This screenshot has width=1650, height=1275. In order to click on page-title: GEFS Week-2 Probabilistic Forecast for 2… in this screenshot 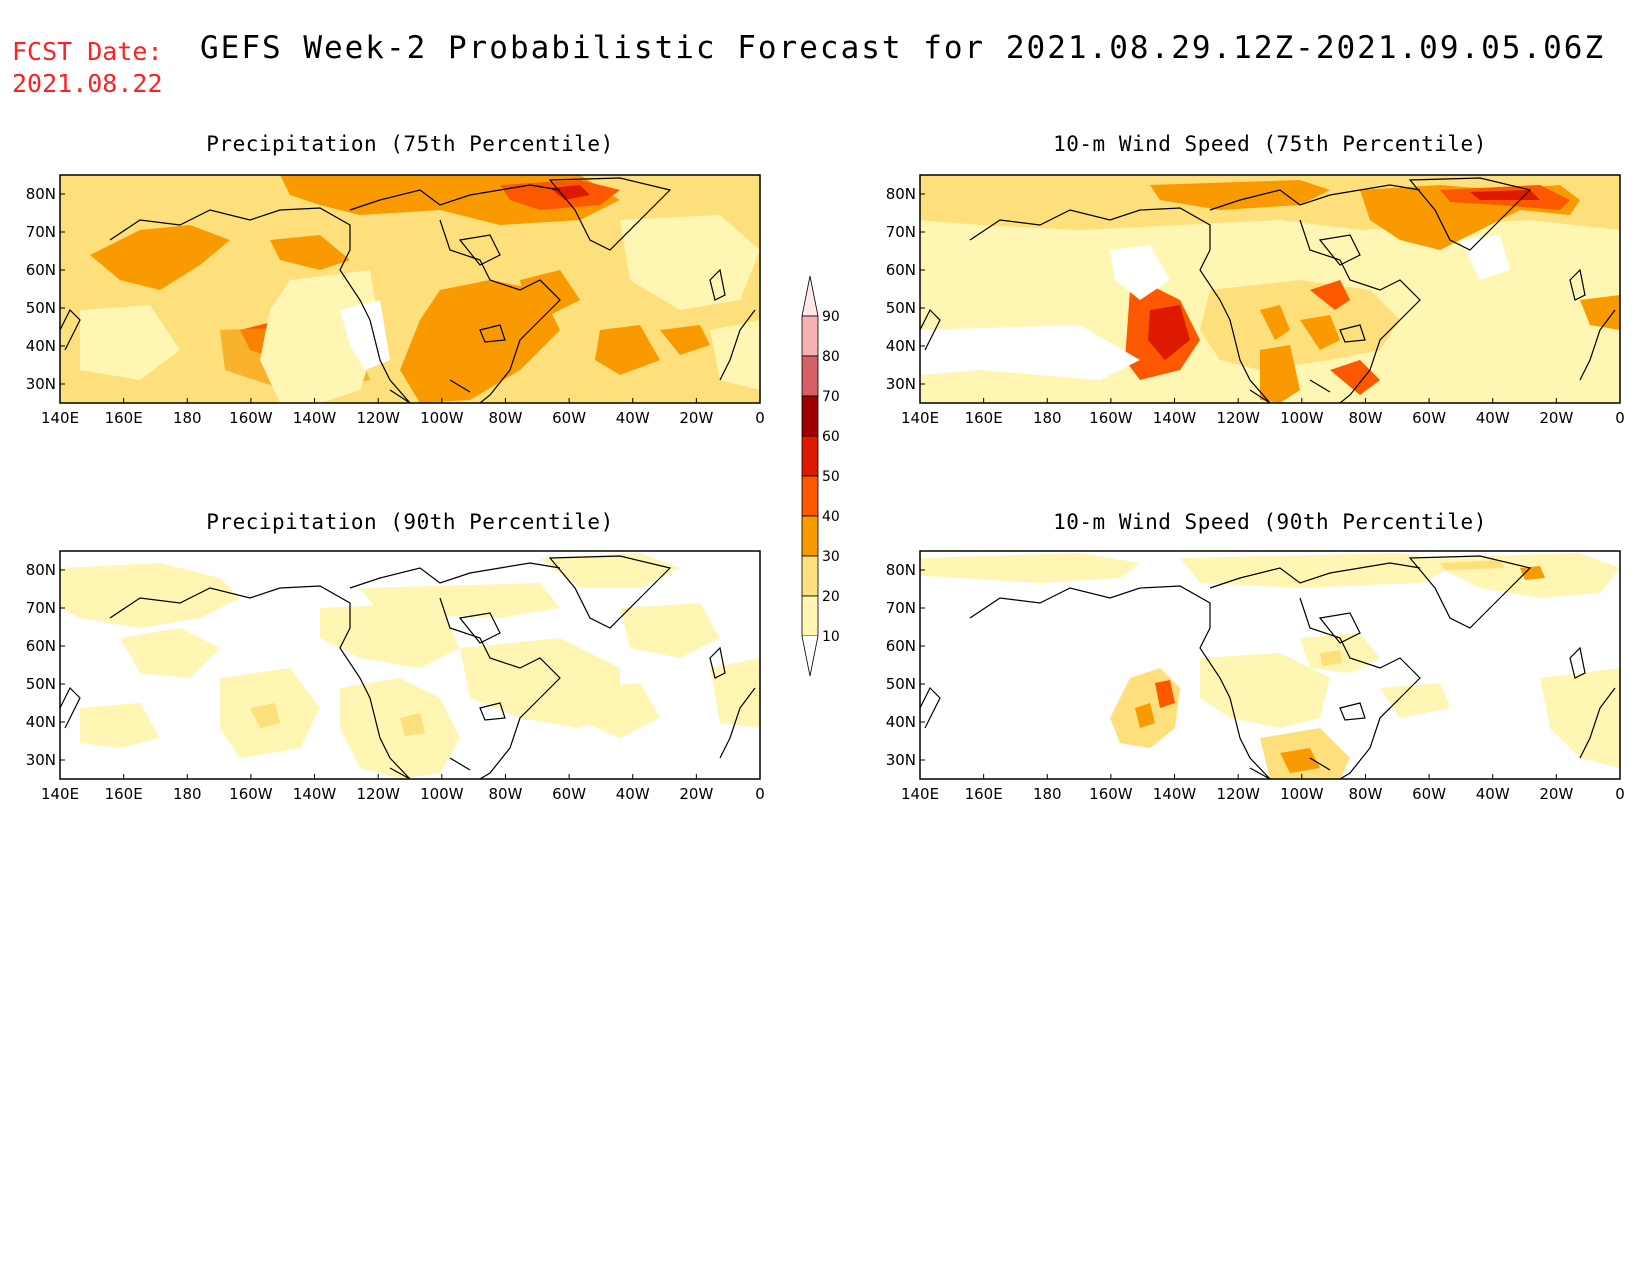, I will do `click(903, 48)`.